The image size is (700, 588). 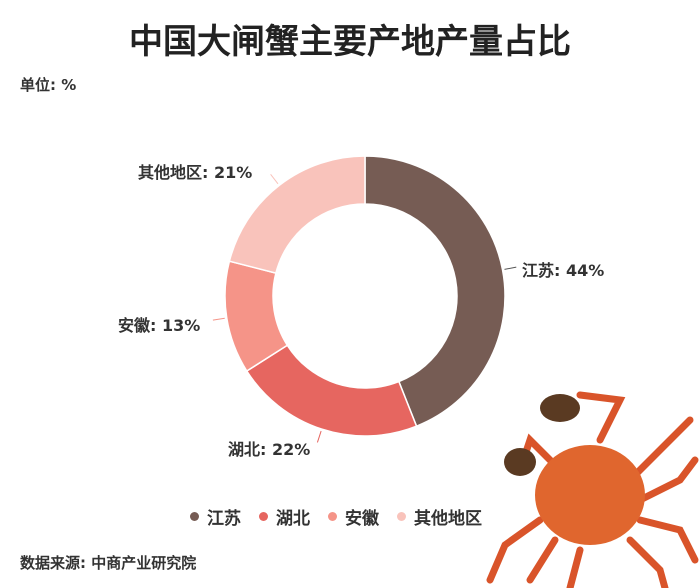 What do you see at coordinates (319, 436) in the screenshot?
I see `leader-line-hubei` at bounding box center [319, 436].